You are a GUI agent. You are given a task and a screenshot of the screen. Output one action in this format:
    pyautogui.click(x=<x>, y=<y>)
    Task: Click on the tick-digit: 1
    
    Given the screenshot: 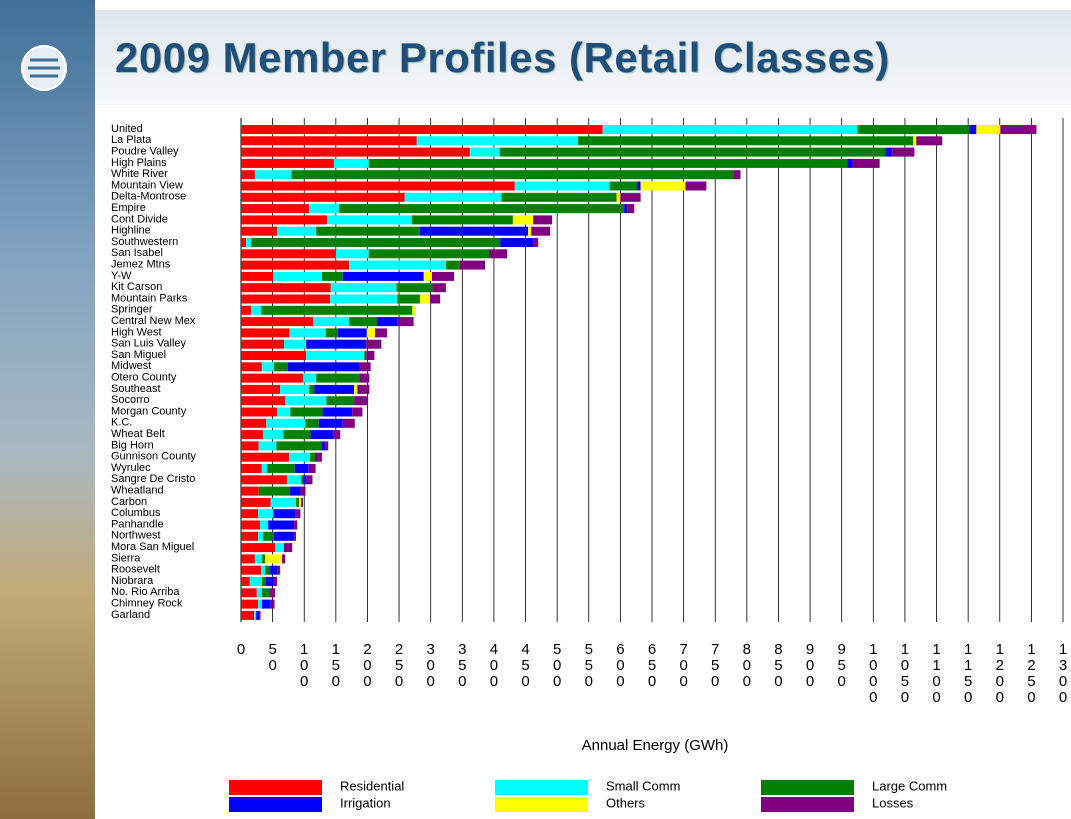 What is the action you would take?
    pyautogui.click(x=1063, y=649)
    